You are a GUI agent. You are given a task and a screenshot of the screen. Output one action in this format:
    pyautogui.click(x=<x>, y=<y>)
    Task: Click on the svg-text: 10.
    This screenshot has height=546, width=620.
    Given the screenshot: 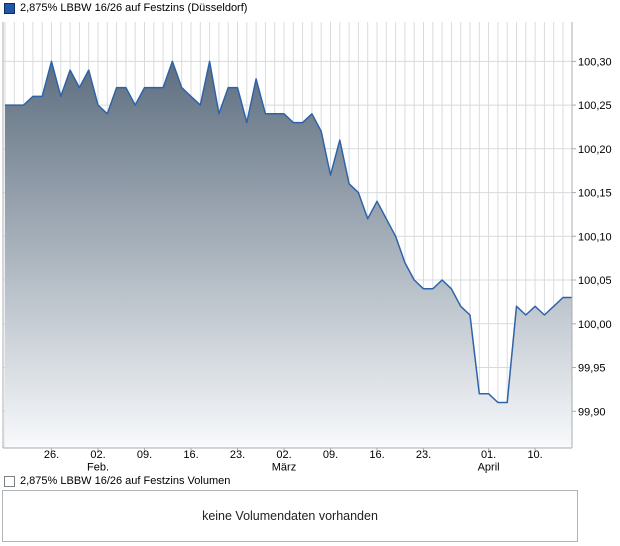 What is the action you would take?
    pyautogui.click(x=534, y=455)
    